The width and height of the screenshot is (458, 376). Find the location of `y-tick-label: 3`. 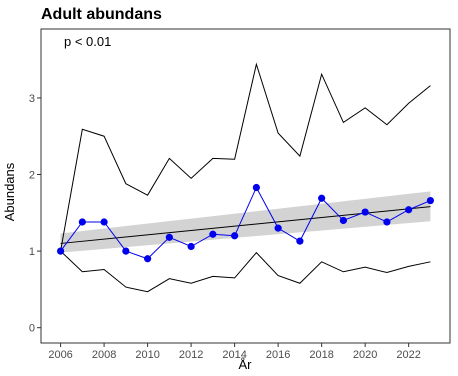

y-tick-label: 3 is located at coordinates (32, 99).